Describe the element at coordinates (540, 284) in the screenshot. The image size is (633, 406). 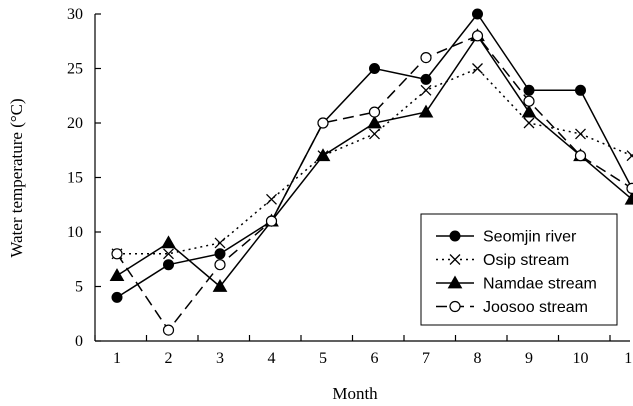
I see `legend-label: Namdae stream` at that location.